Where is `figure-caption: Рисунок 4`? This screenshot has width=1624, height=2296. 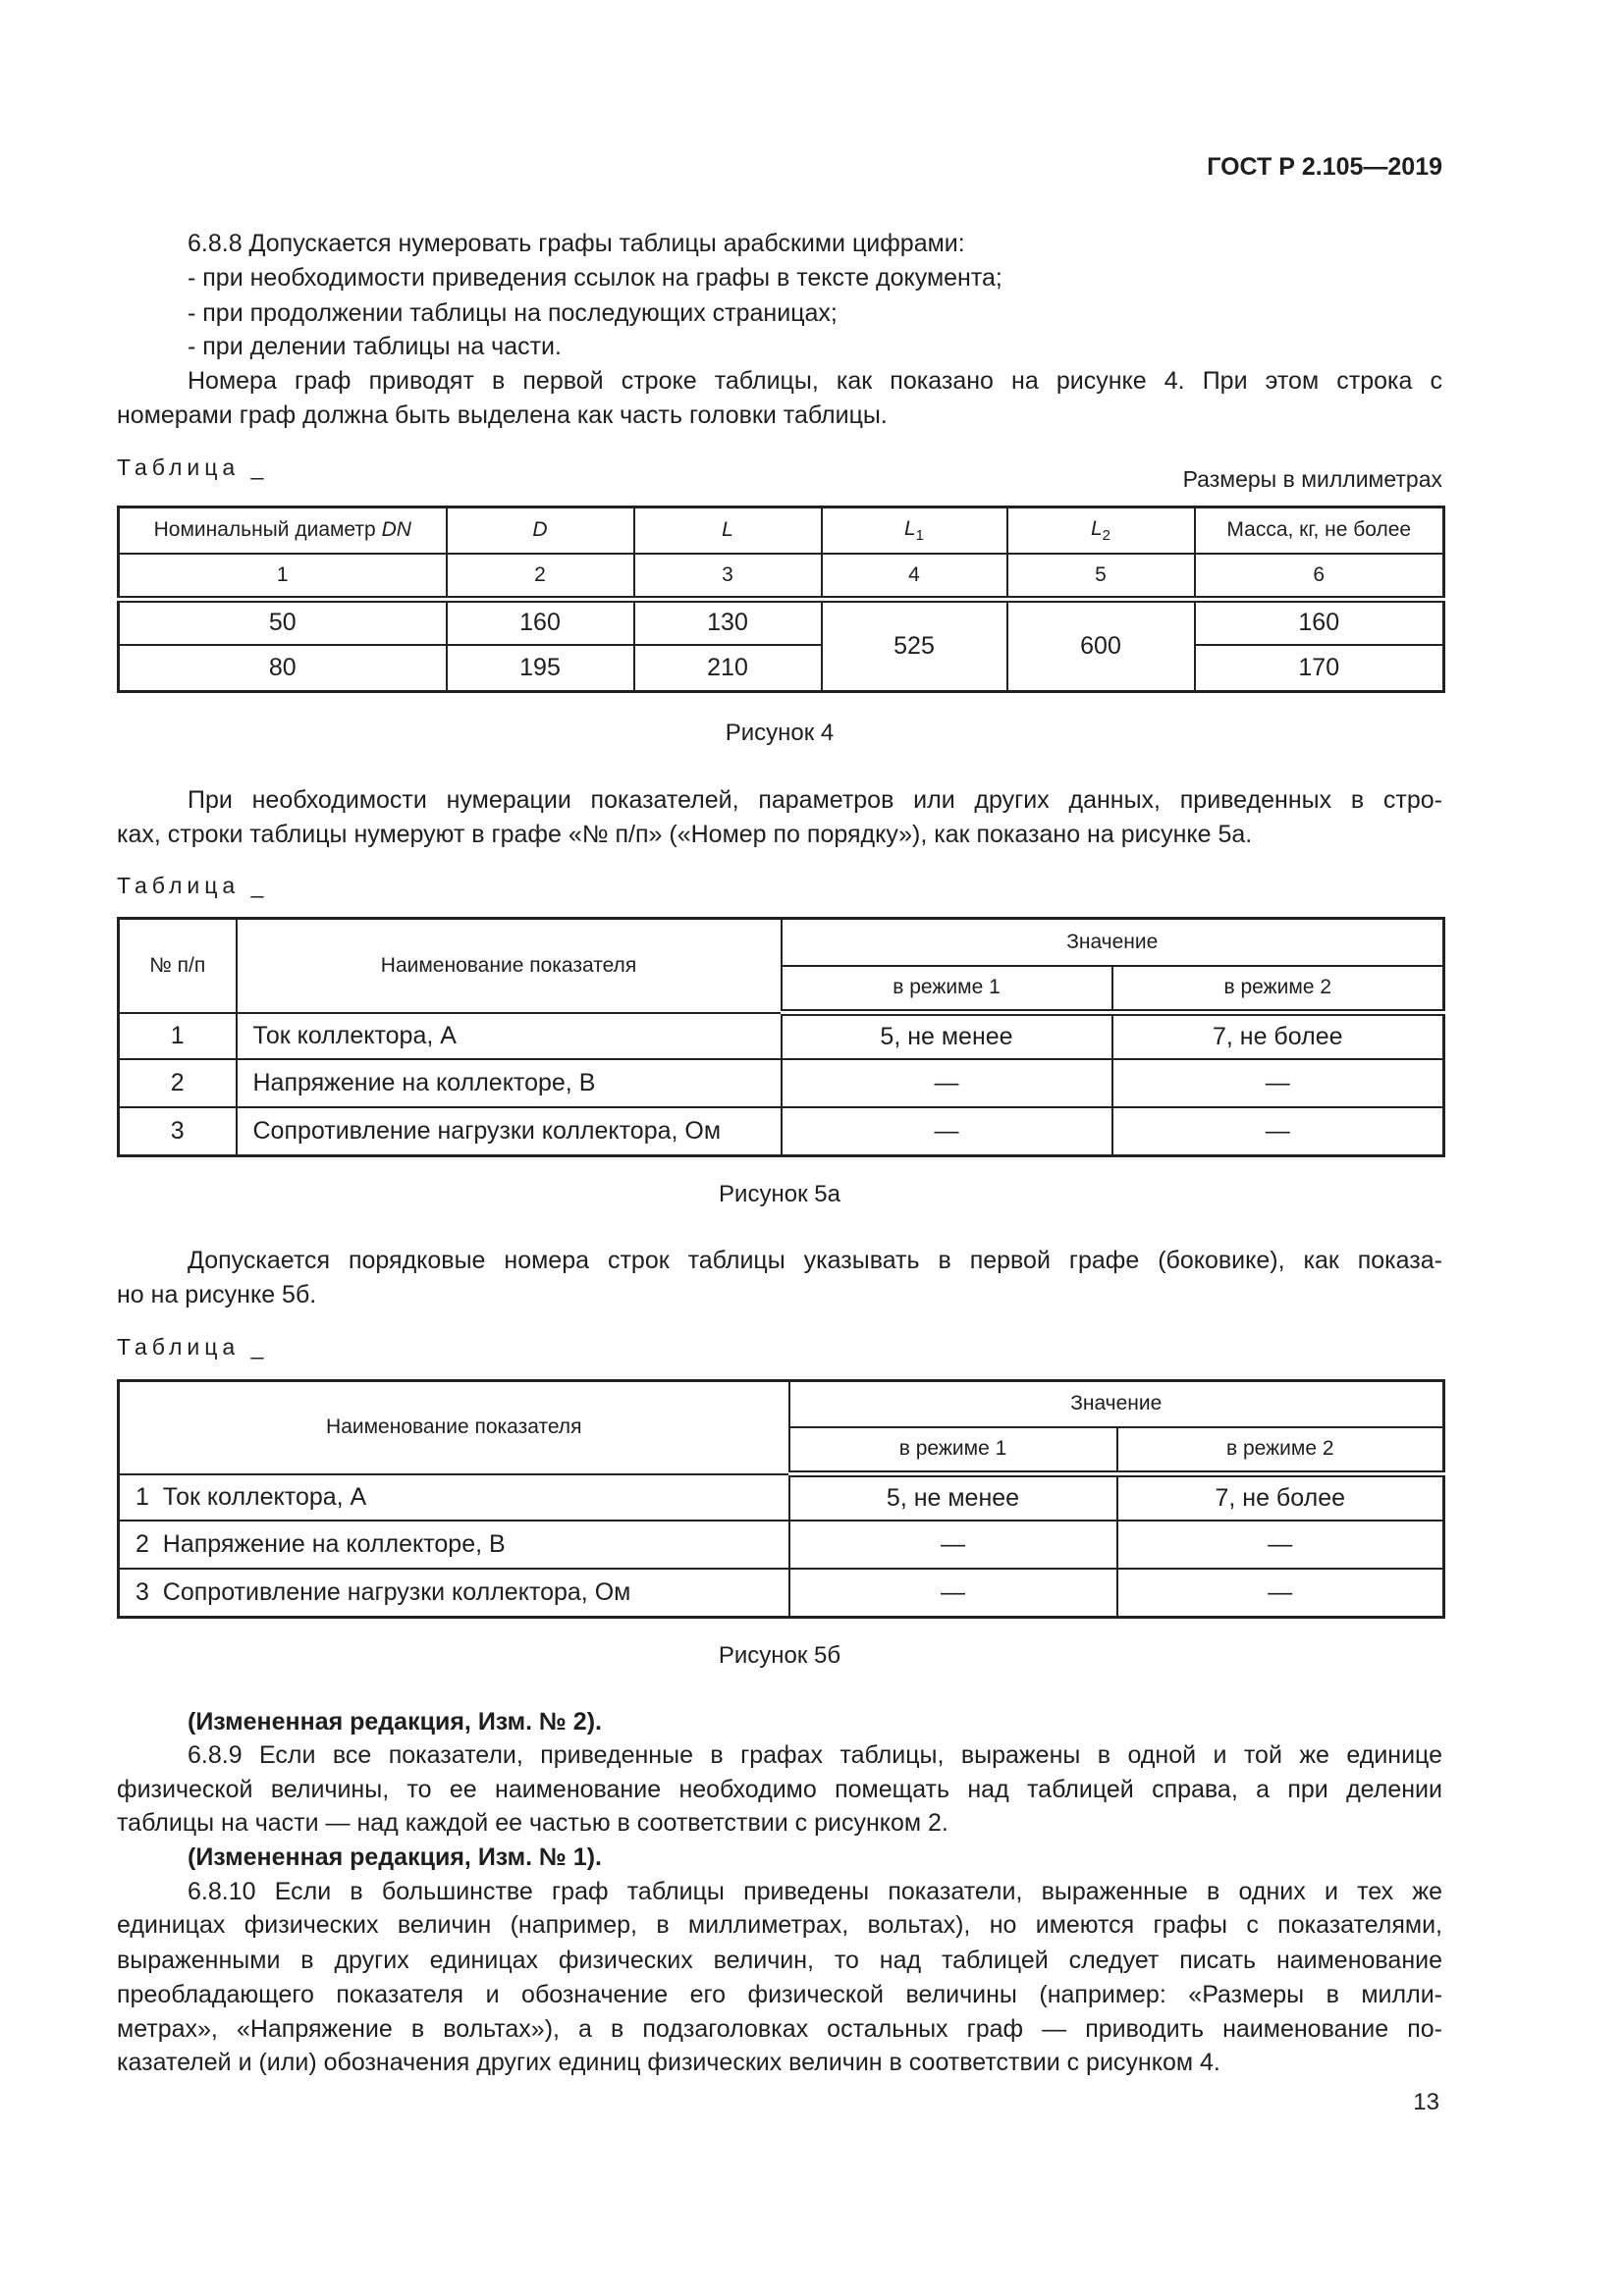
figure-caption: Рисунок 4 is located at coordinates (780, 733).